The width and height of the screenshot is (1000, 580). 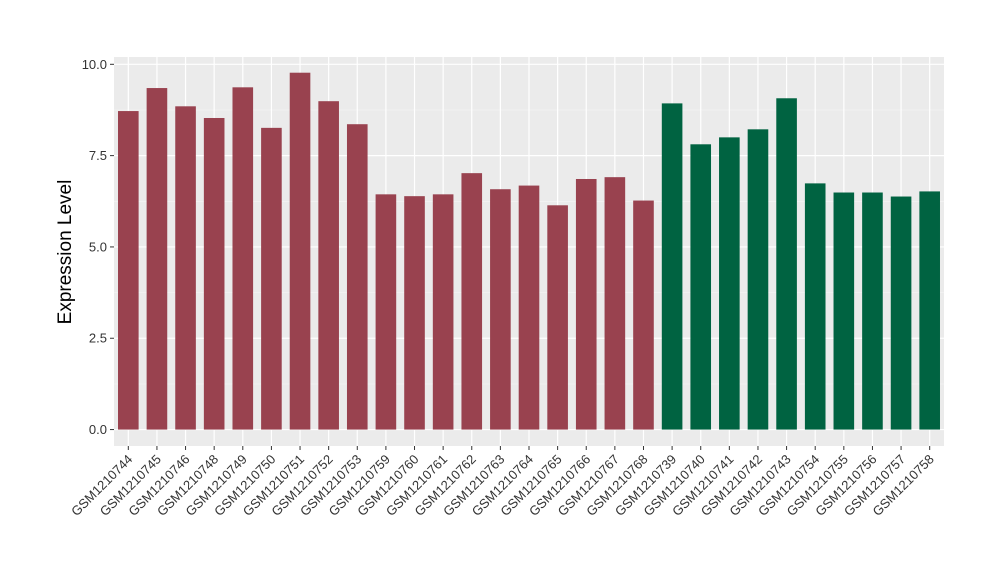 What do you see at coordinates (214, 273) in the screenshot?
I see `bar-GSM1210748` at bounding box center [214, 273].